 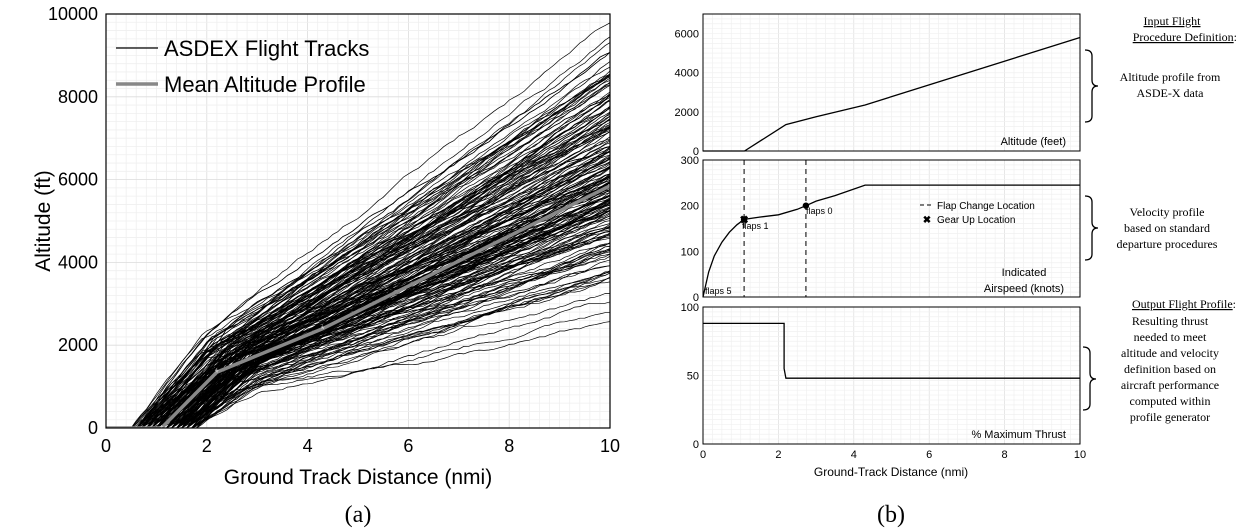 What do you see at coordinates (755, 226) in the screenshot?
I see `flaps-1-label: flaps 1` at bounding box center [755, 226].